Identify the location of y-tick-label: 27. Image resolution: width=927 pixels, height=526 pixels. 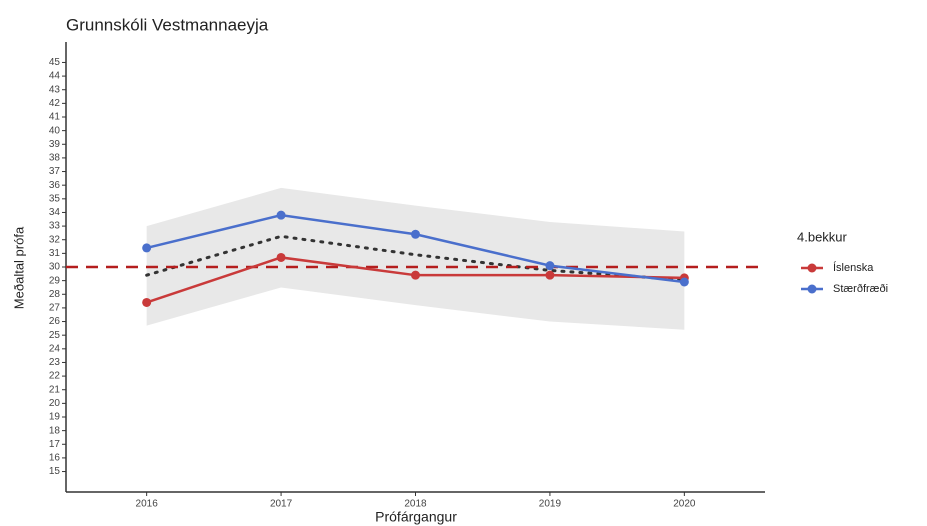
(55, 308).